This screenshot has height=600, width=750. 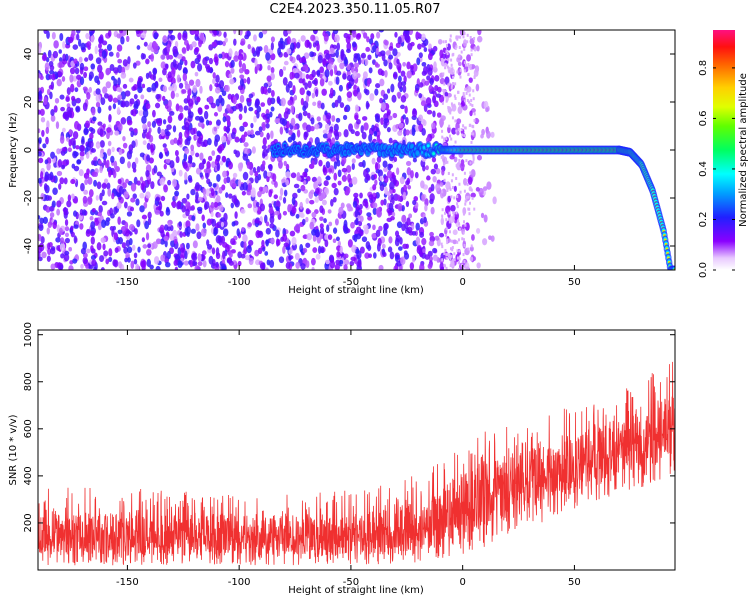 I want to click on x-tick-label: -100, so click(x=239, y=582).